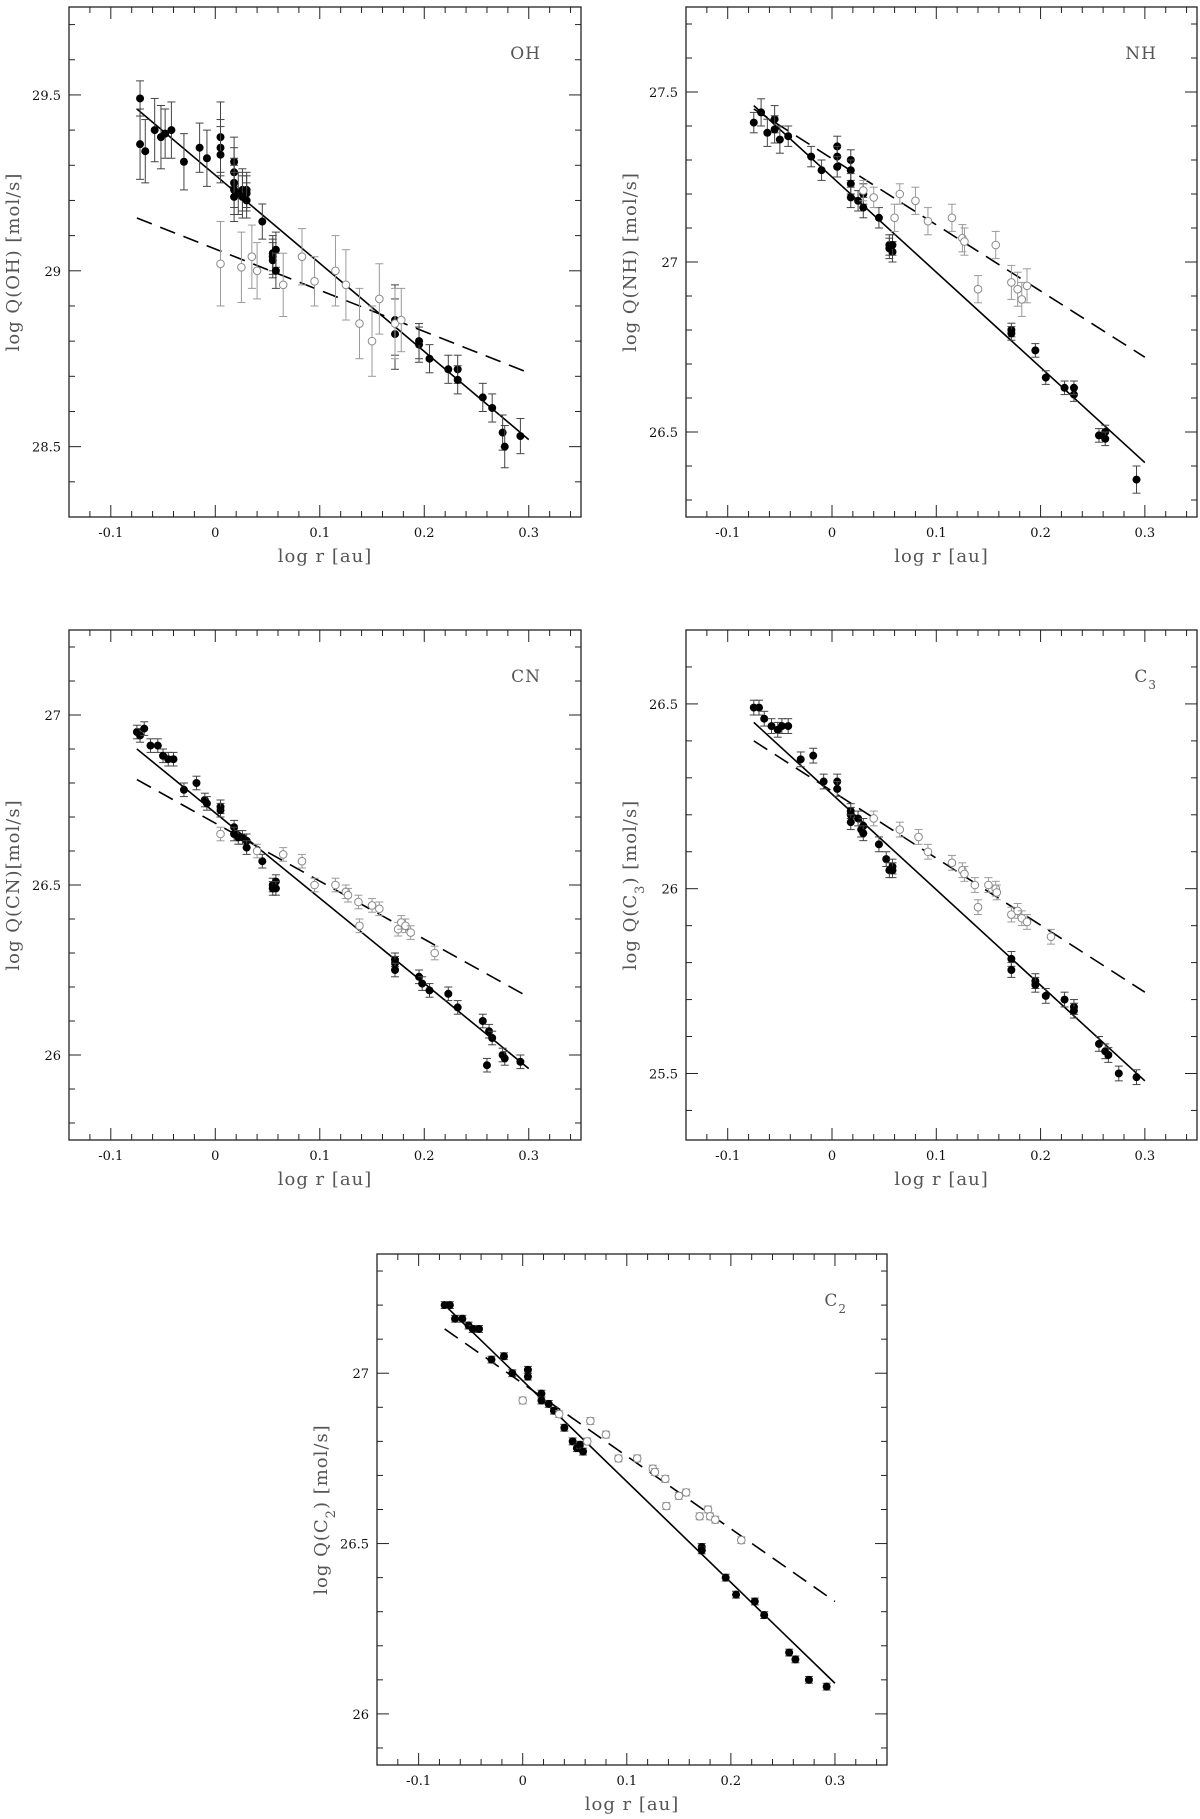 This screenshot has width=1200, height=1819. Describe the element at coordinates (110, 533) in the screenshot. I see `p0-xtick-label: -0.1` at that location.